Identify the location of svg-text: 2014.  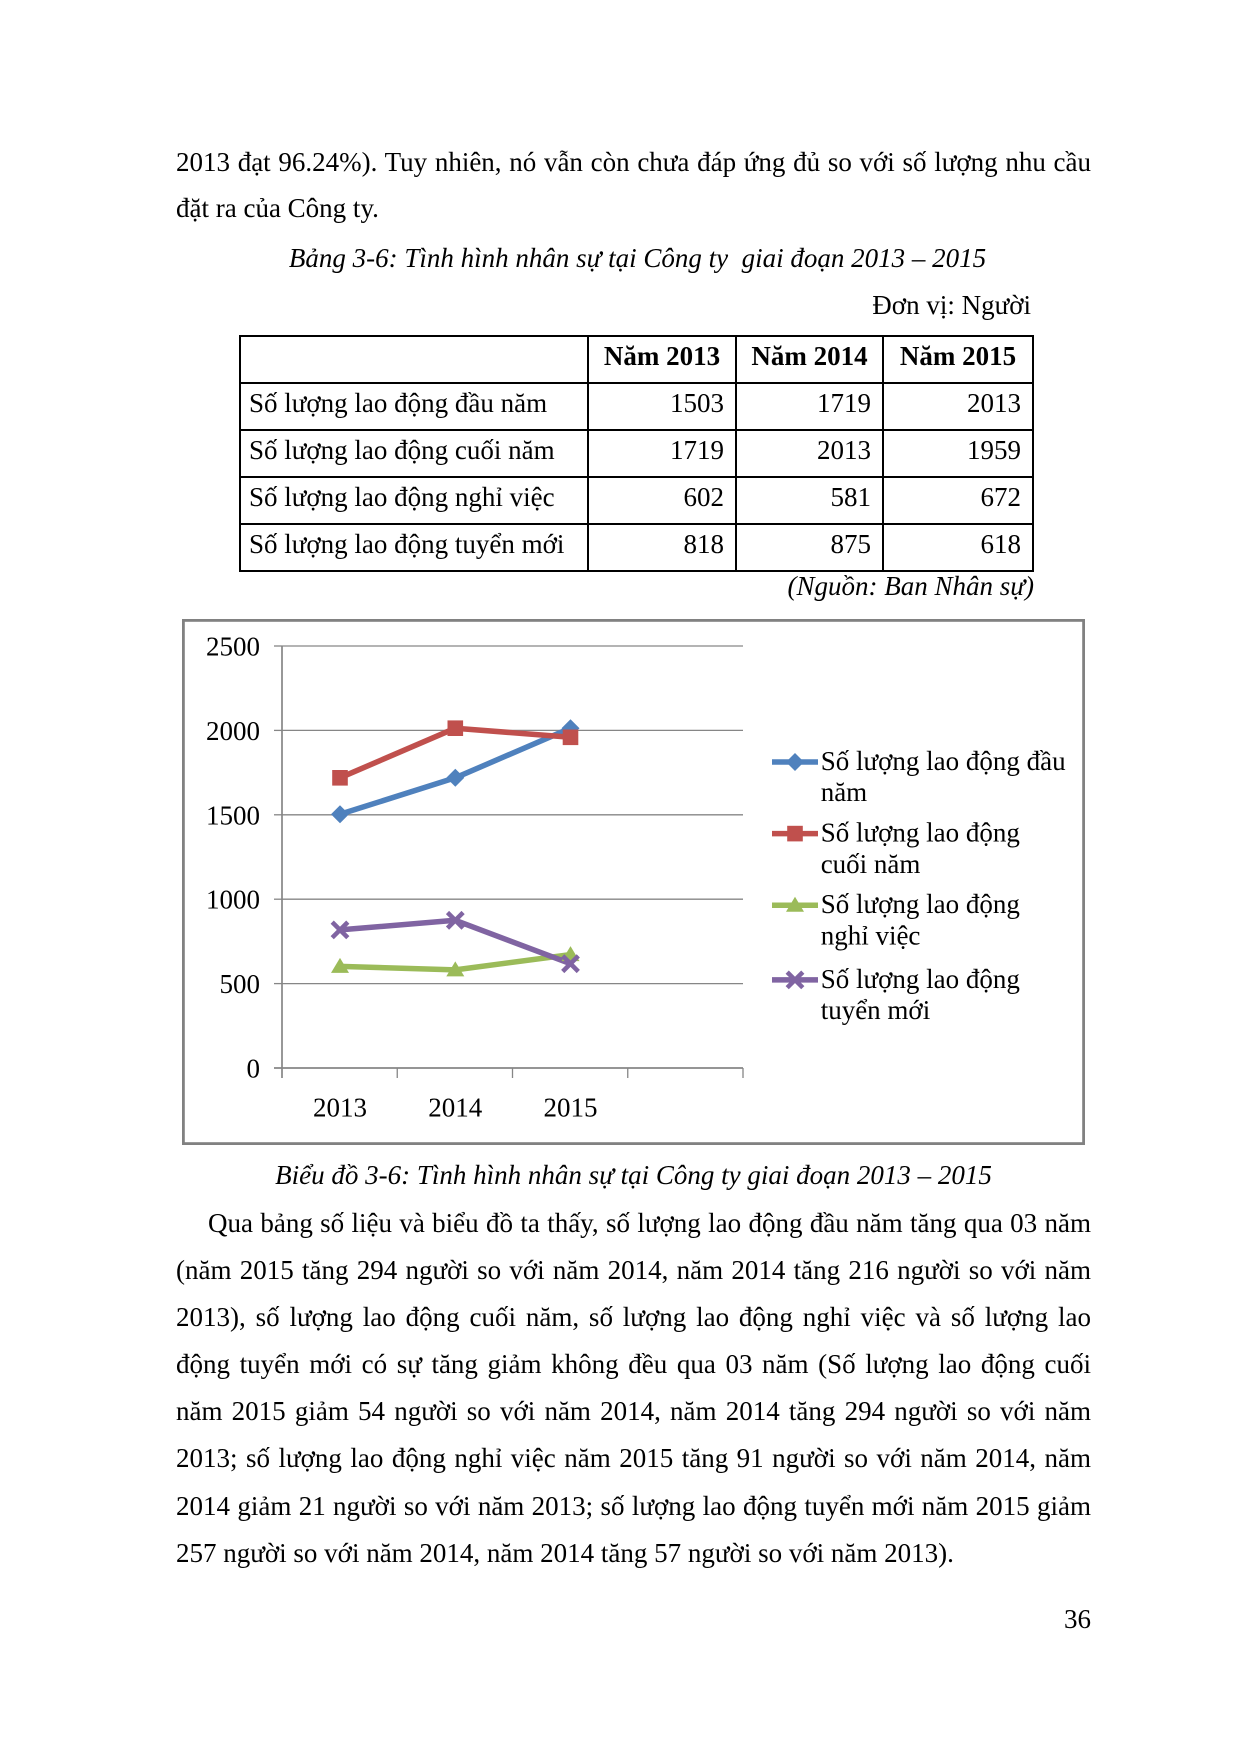
(455, 1107).